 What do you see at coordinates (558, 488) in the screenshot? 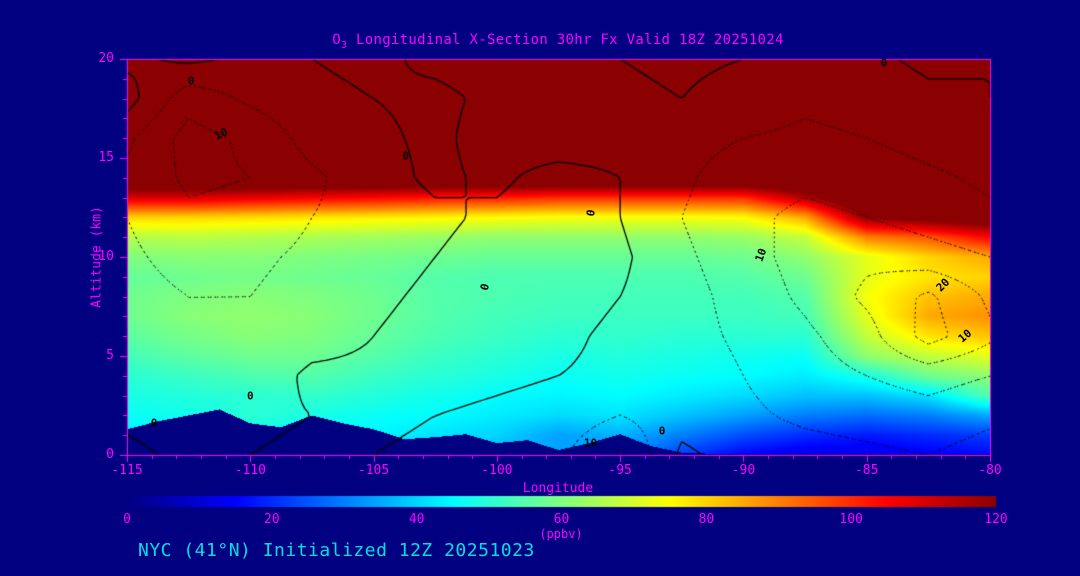
I see `x-axis-label: Longitude` at bounding box center [558, 488].